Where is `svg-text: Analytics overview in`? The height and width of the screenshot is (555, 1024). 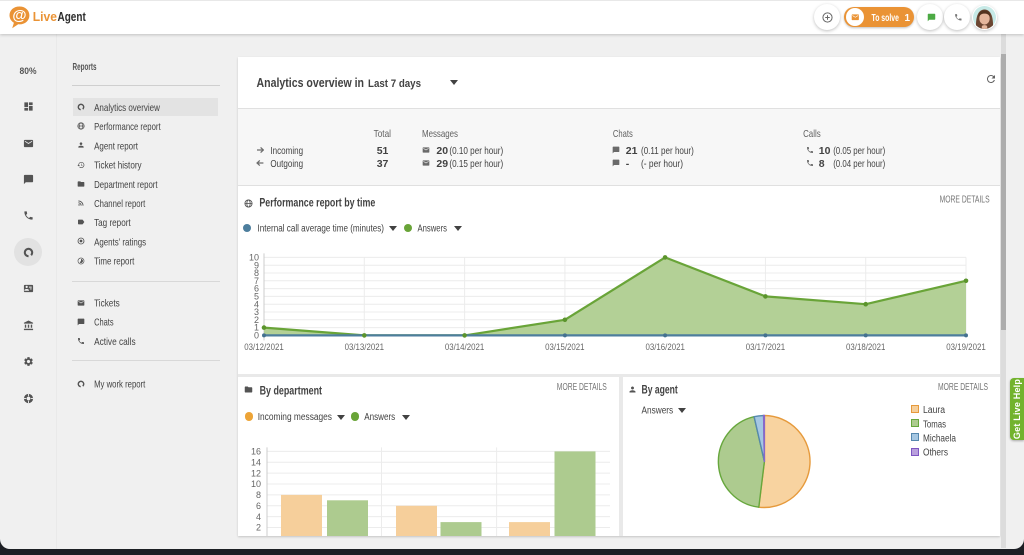 svg-text: Analytics overview in is located at coordinates (311, 83).